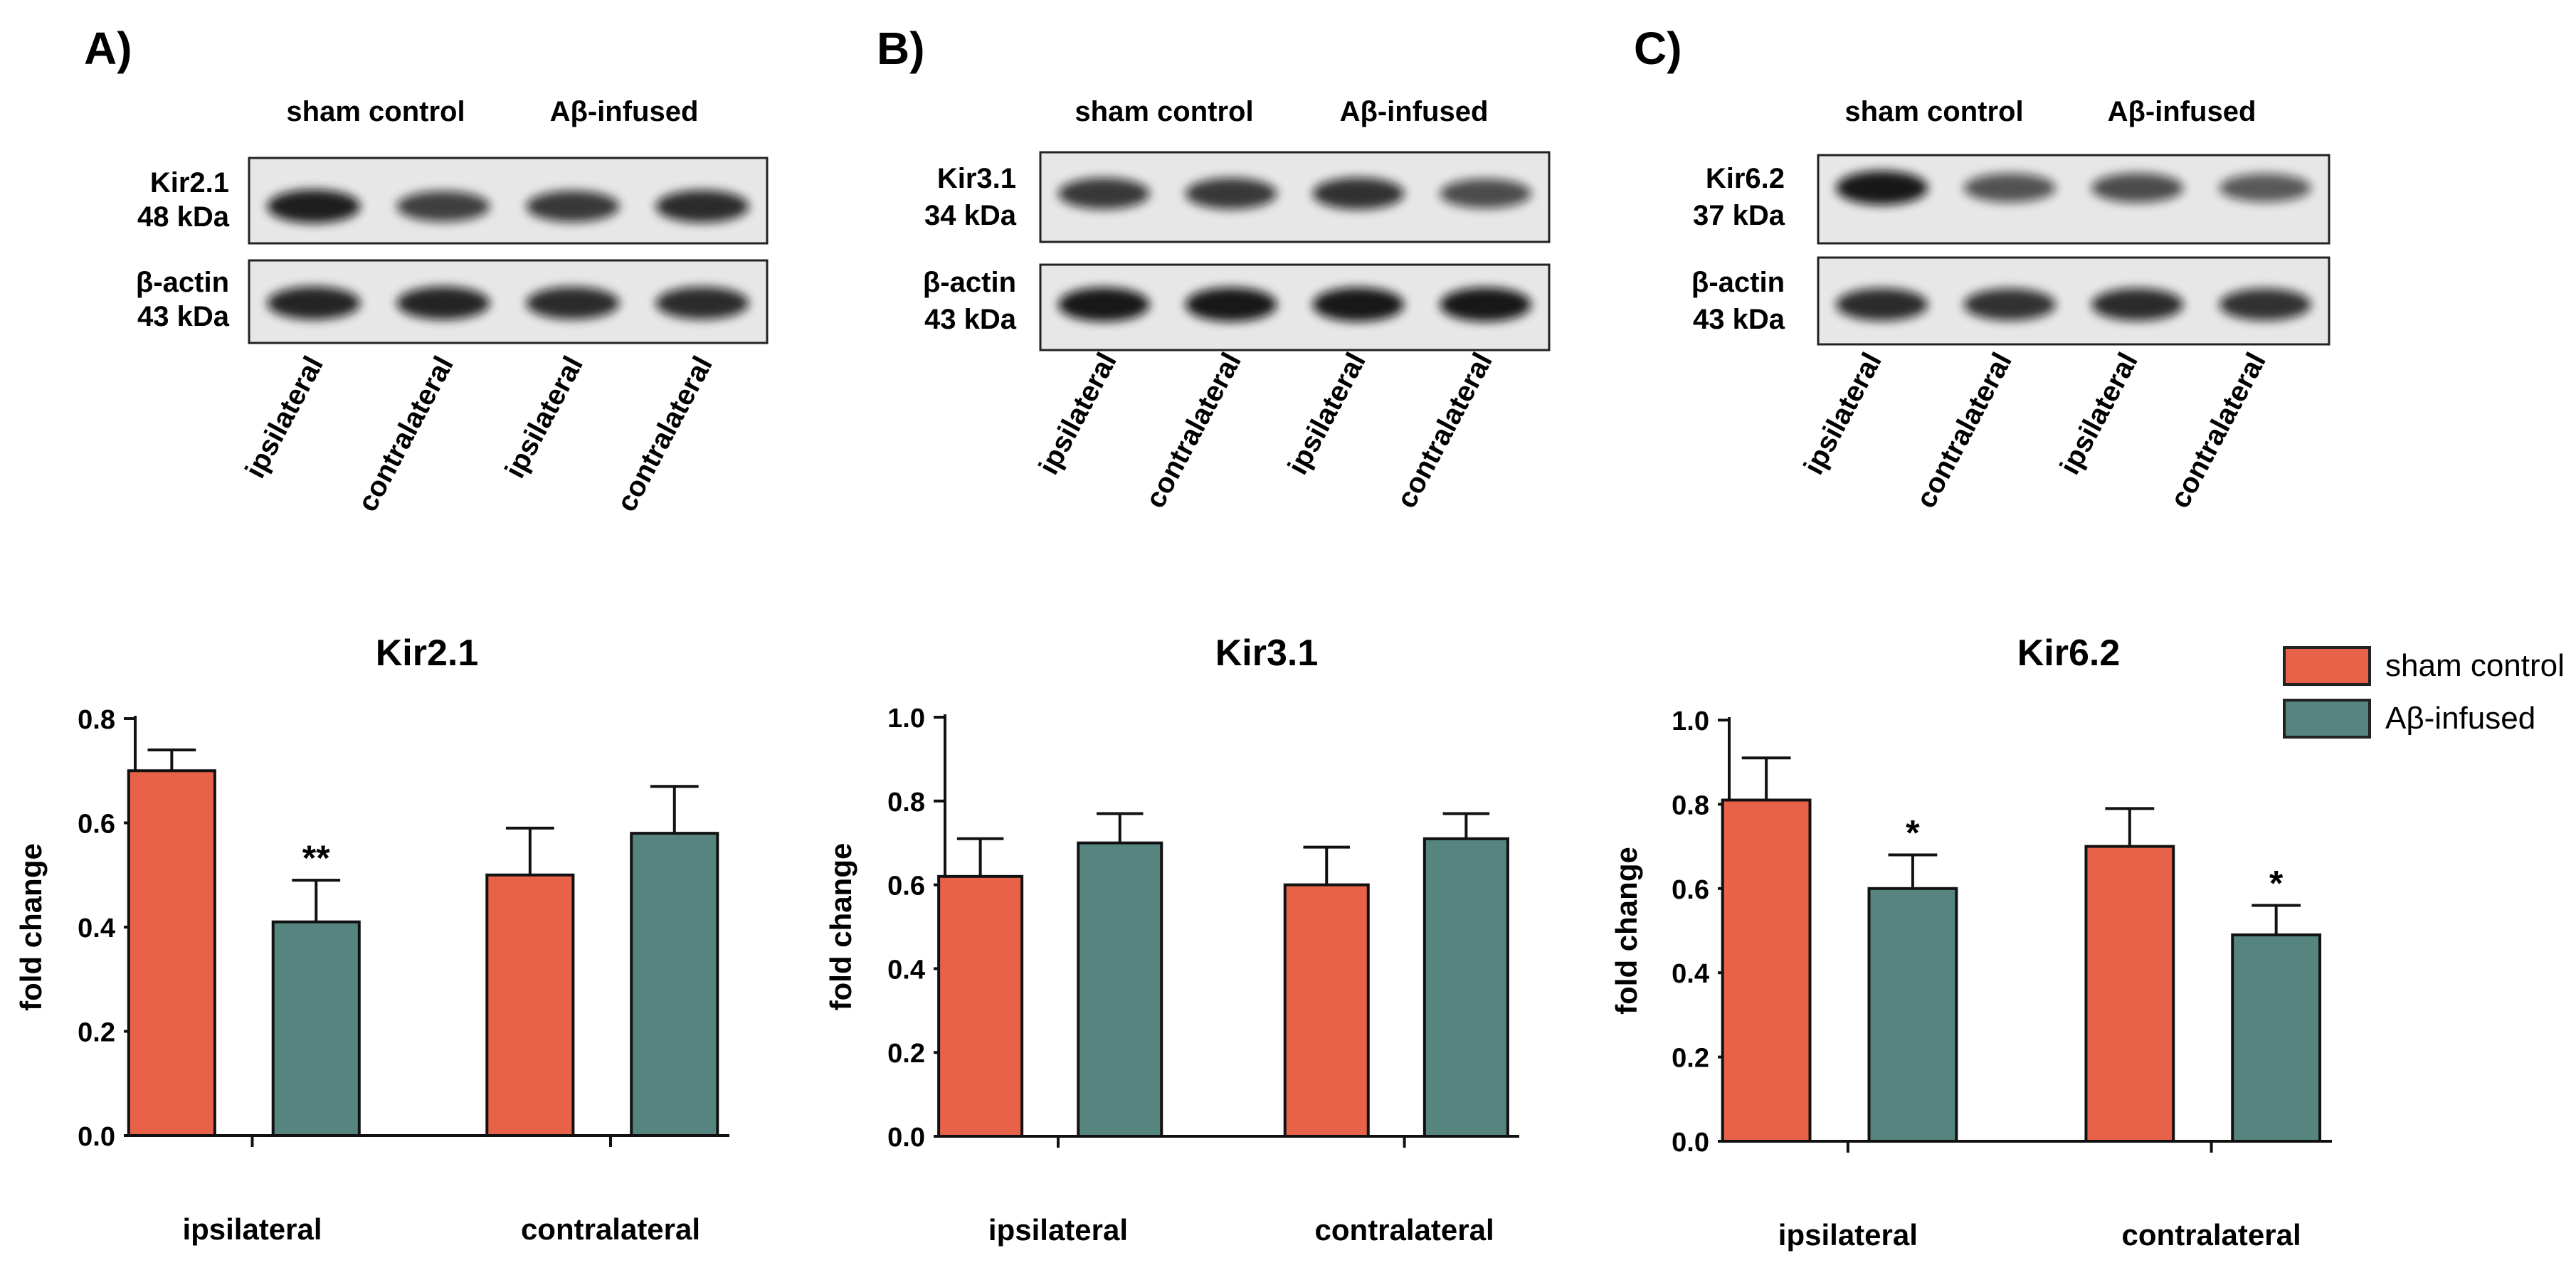 The width and height of the screenshot is (2576, 1280). Describe the element at coordinates (977, 179) in the screenshot. I see `protein-name: Kir3.1` at that location.